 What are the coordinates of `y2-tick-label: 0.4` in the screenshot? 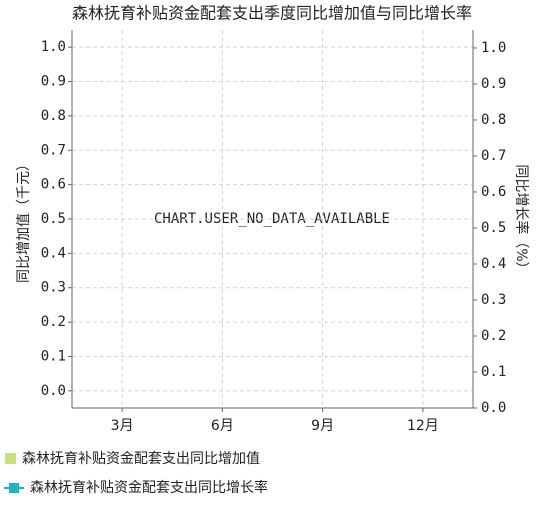 It's located at (493, 264).